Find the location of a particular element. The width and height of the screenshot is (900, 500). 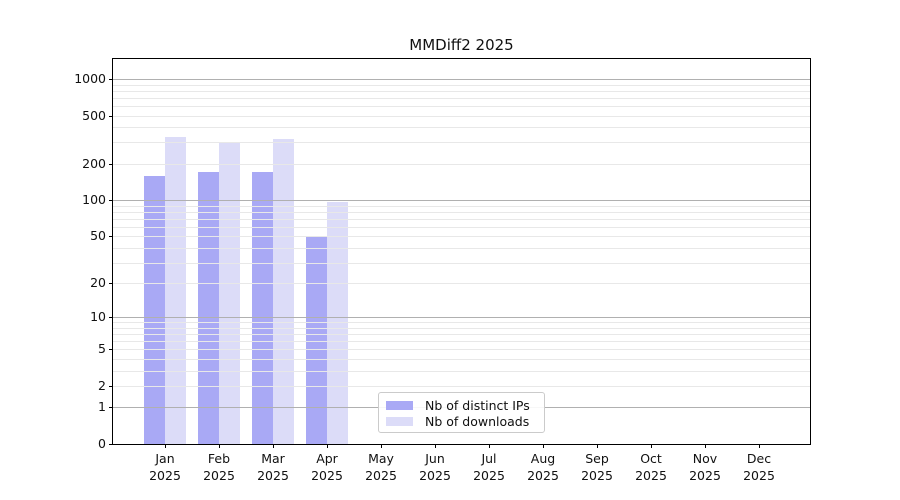

bar-downloads-mar is located at coordinates (283, 291).